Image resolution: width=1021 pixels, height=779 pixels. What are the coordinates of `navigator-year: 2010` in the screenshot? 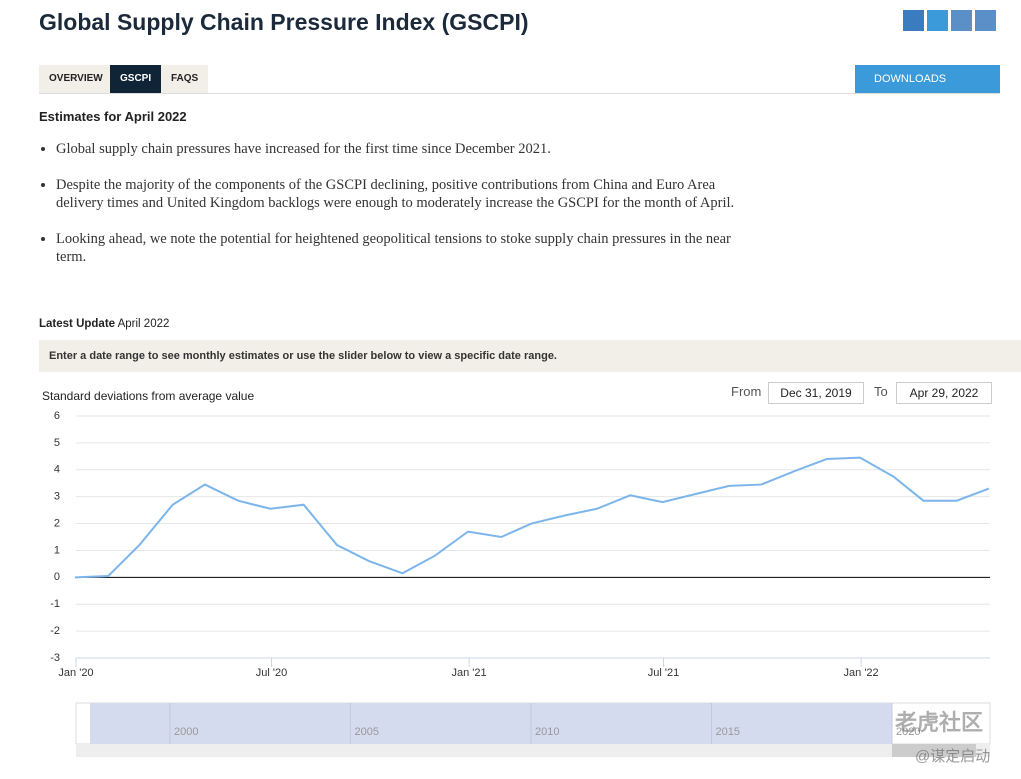 It's located at (547, 732).